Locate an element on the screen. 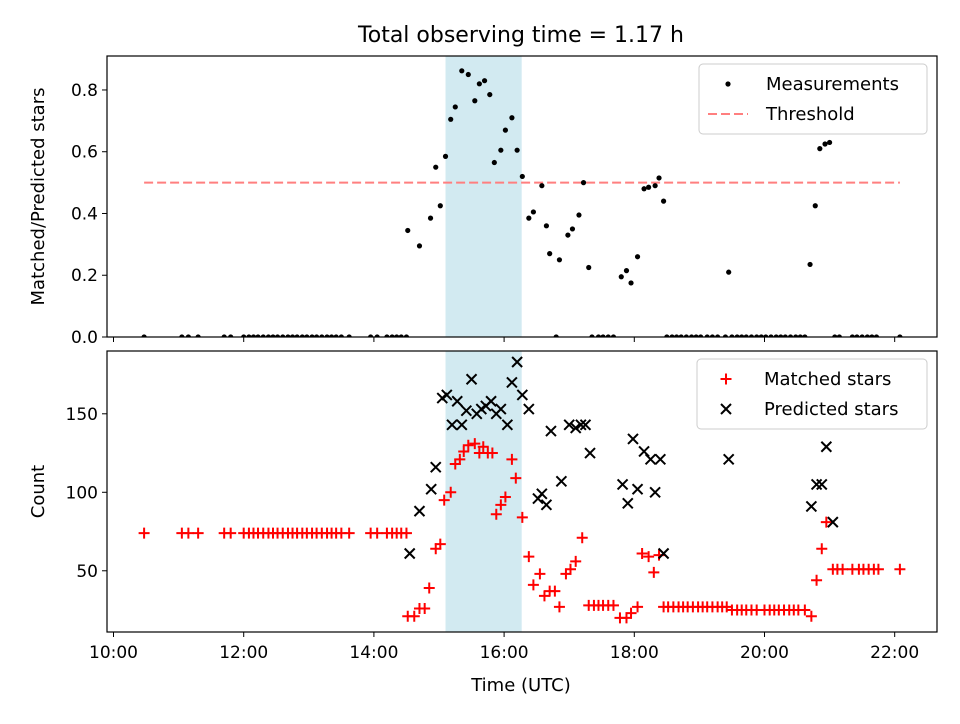 The width and height of the screenshot is (960, 724). observing-window-span is located at coordinates (483, 491).